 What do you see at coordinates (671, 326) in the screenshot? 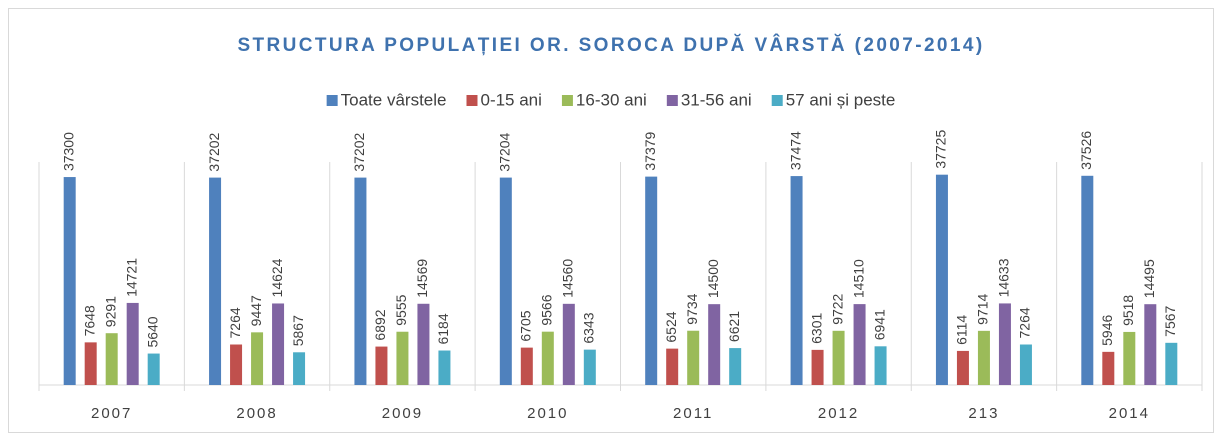
I see `value-label: 6524` at bounding box center [671, 326].